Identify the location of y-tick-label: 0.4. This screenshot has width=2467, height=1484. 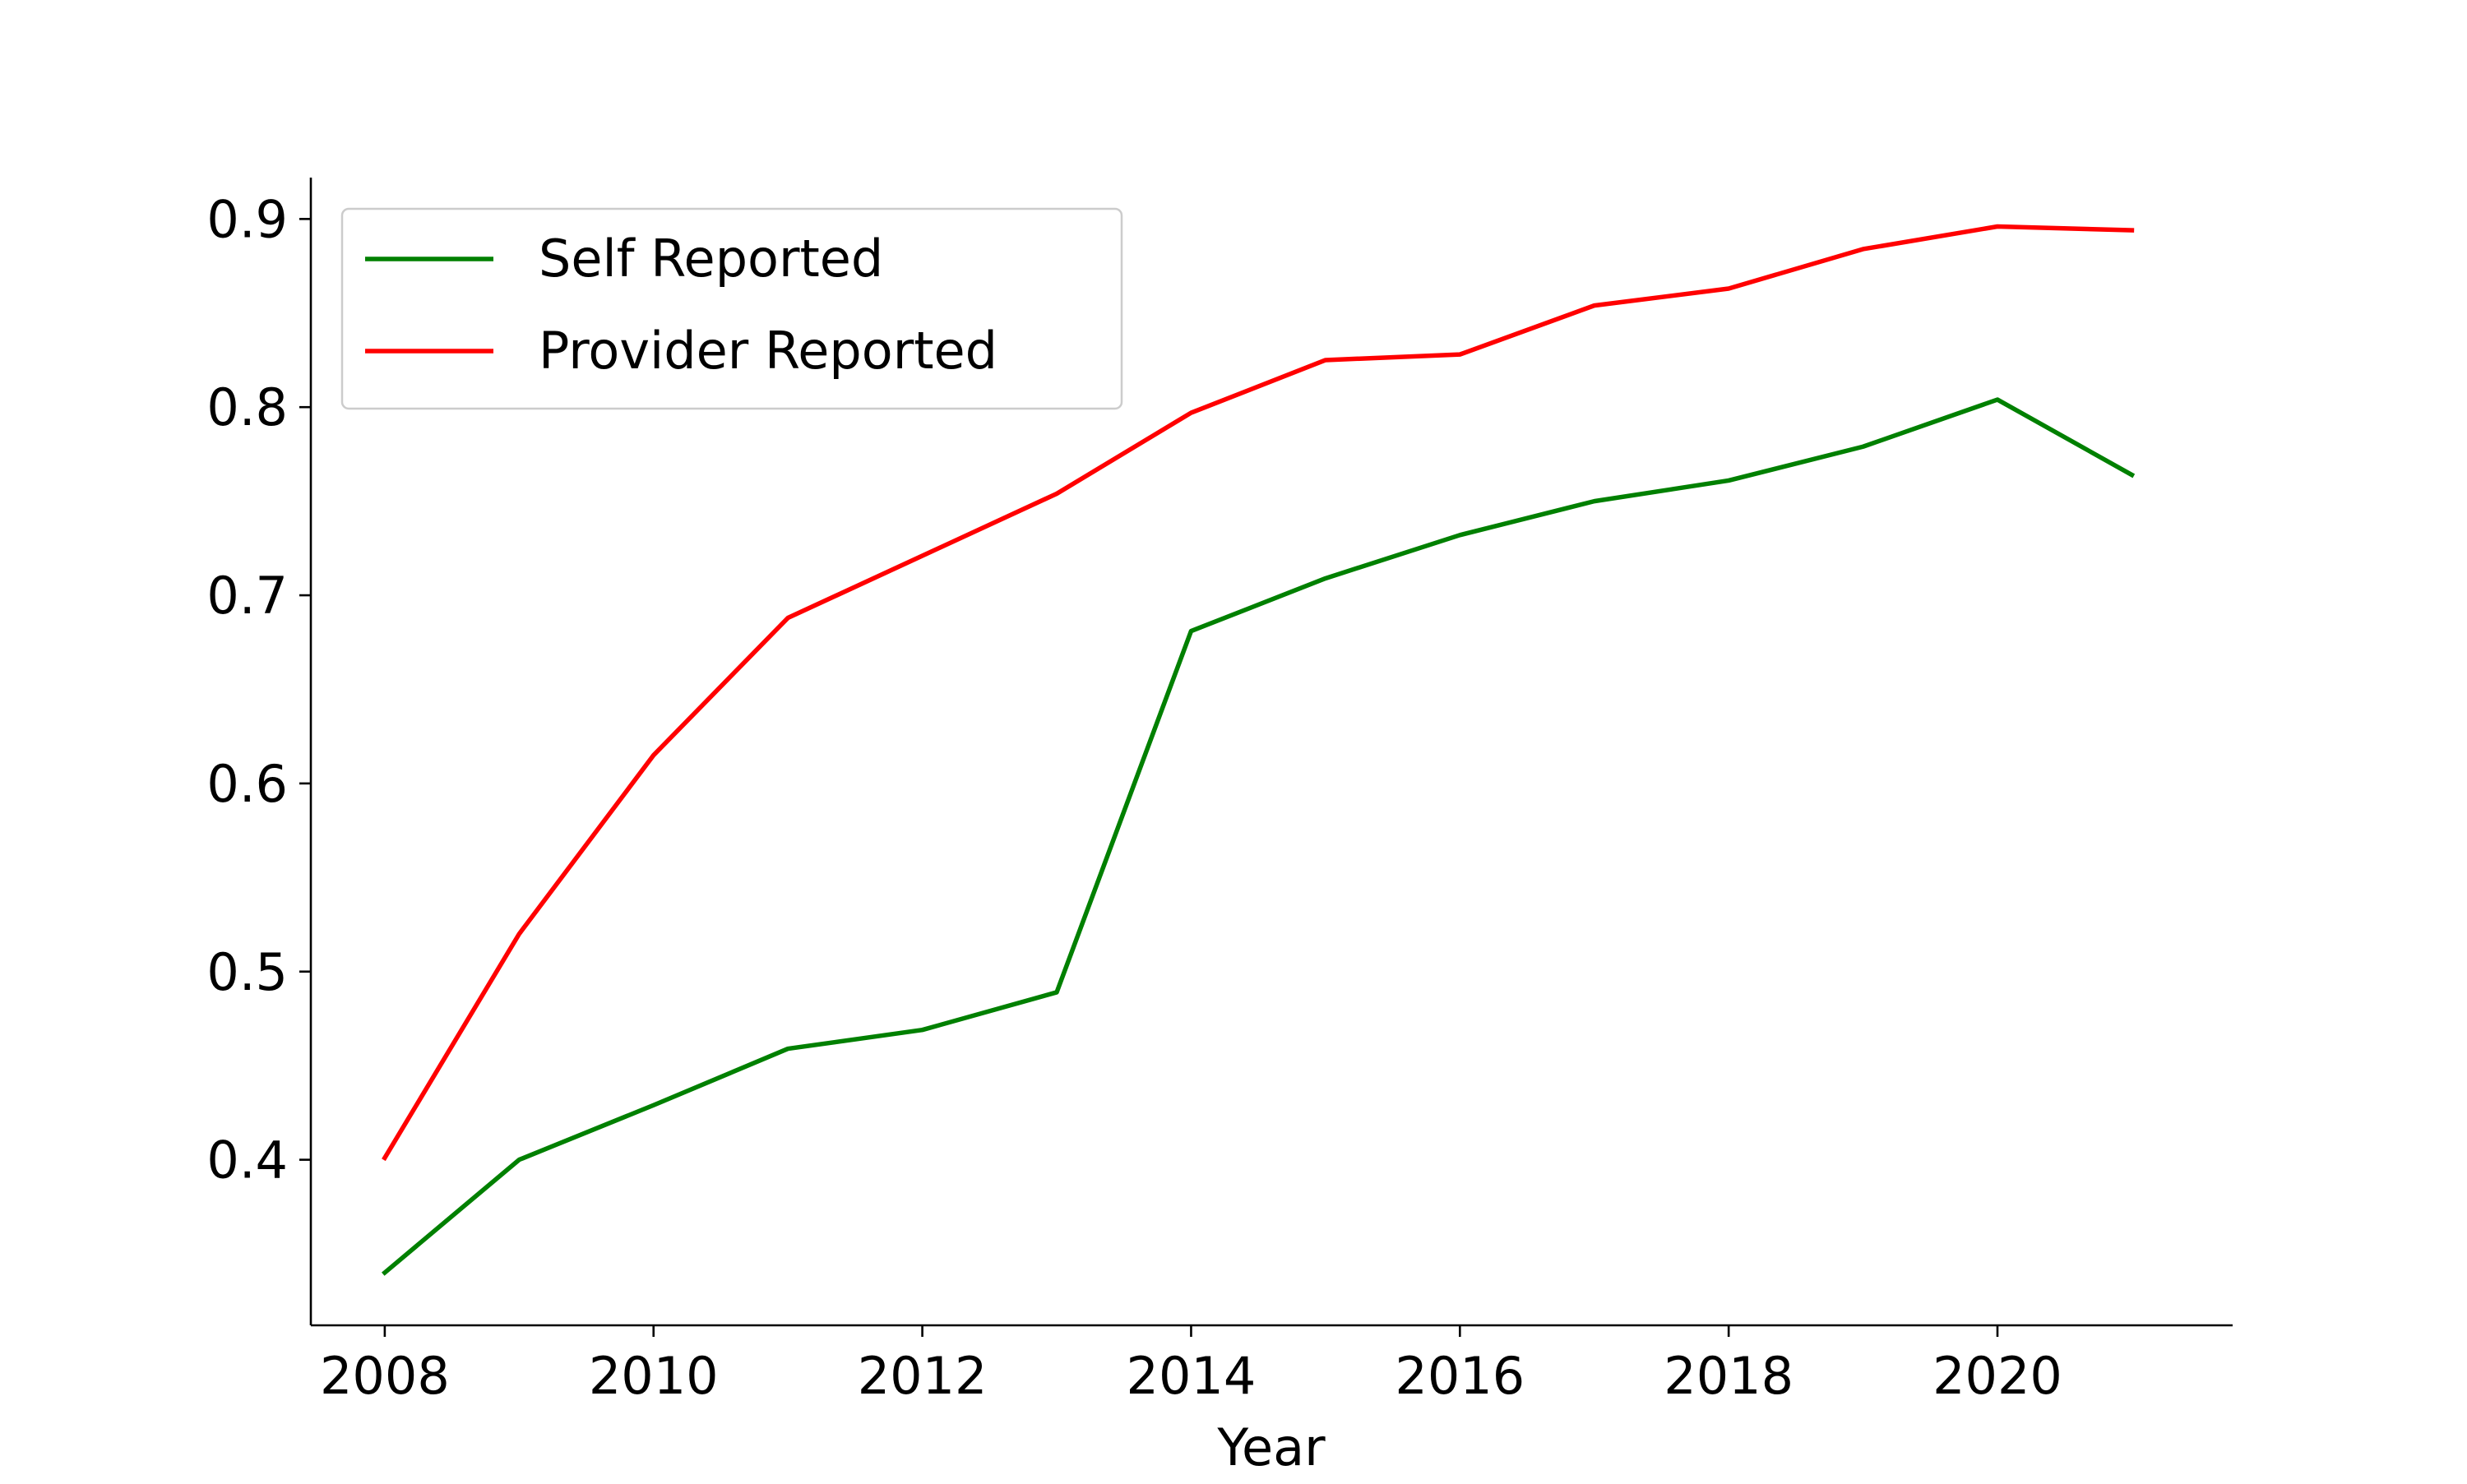
(247, 1160).